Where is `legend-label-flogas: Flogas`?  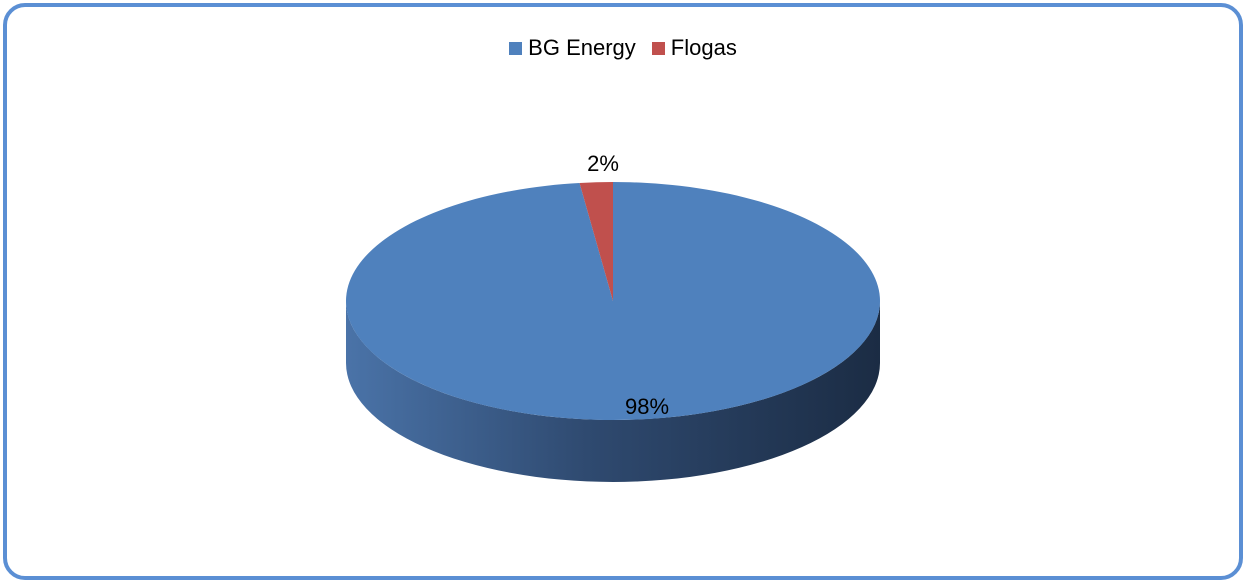
legend-label-flogas: Flogas is located at coordinates (703, 47).